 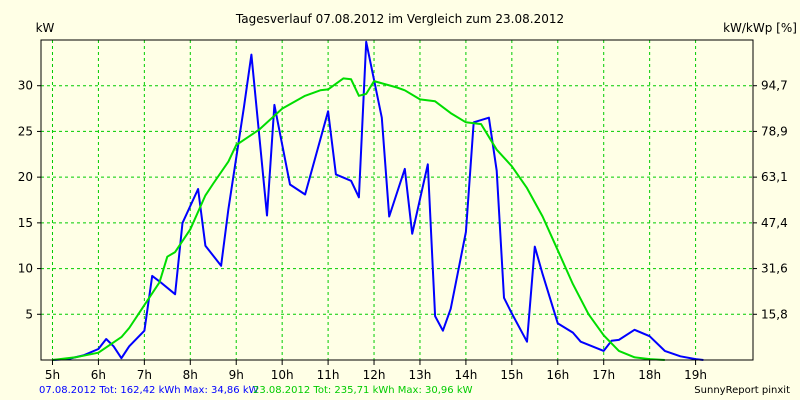 I want to click on x-tick-label: 16h, so click(x=557, y=375).